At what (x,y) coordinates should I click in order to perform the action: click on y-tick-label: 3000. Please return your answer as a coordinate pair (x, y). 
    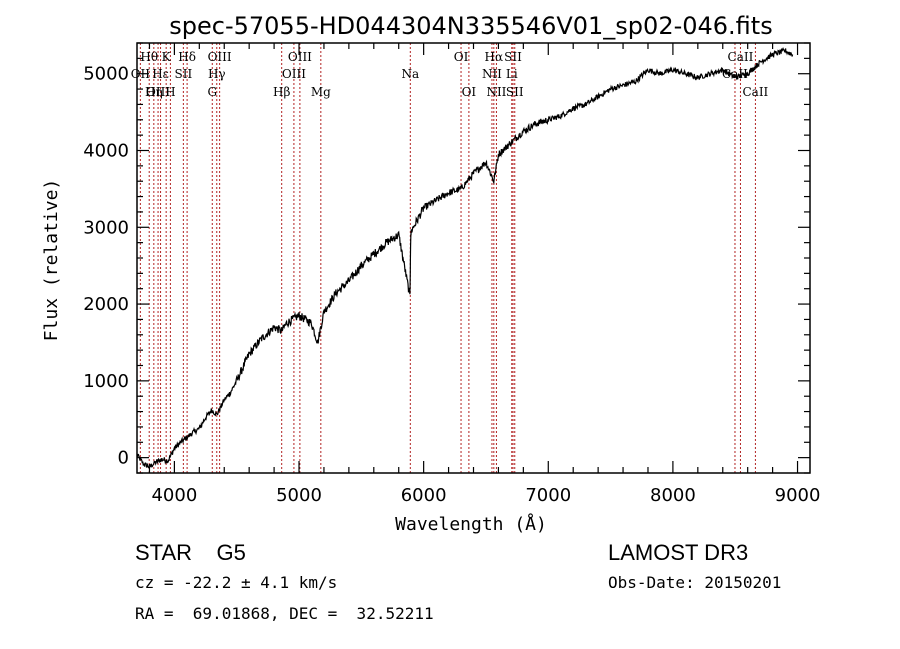
    Looking at the image, I should click on (106, 227).